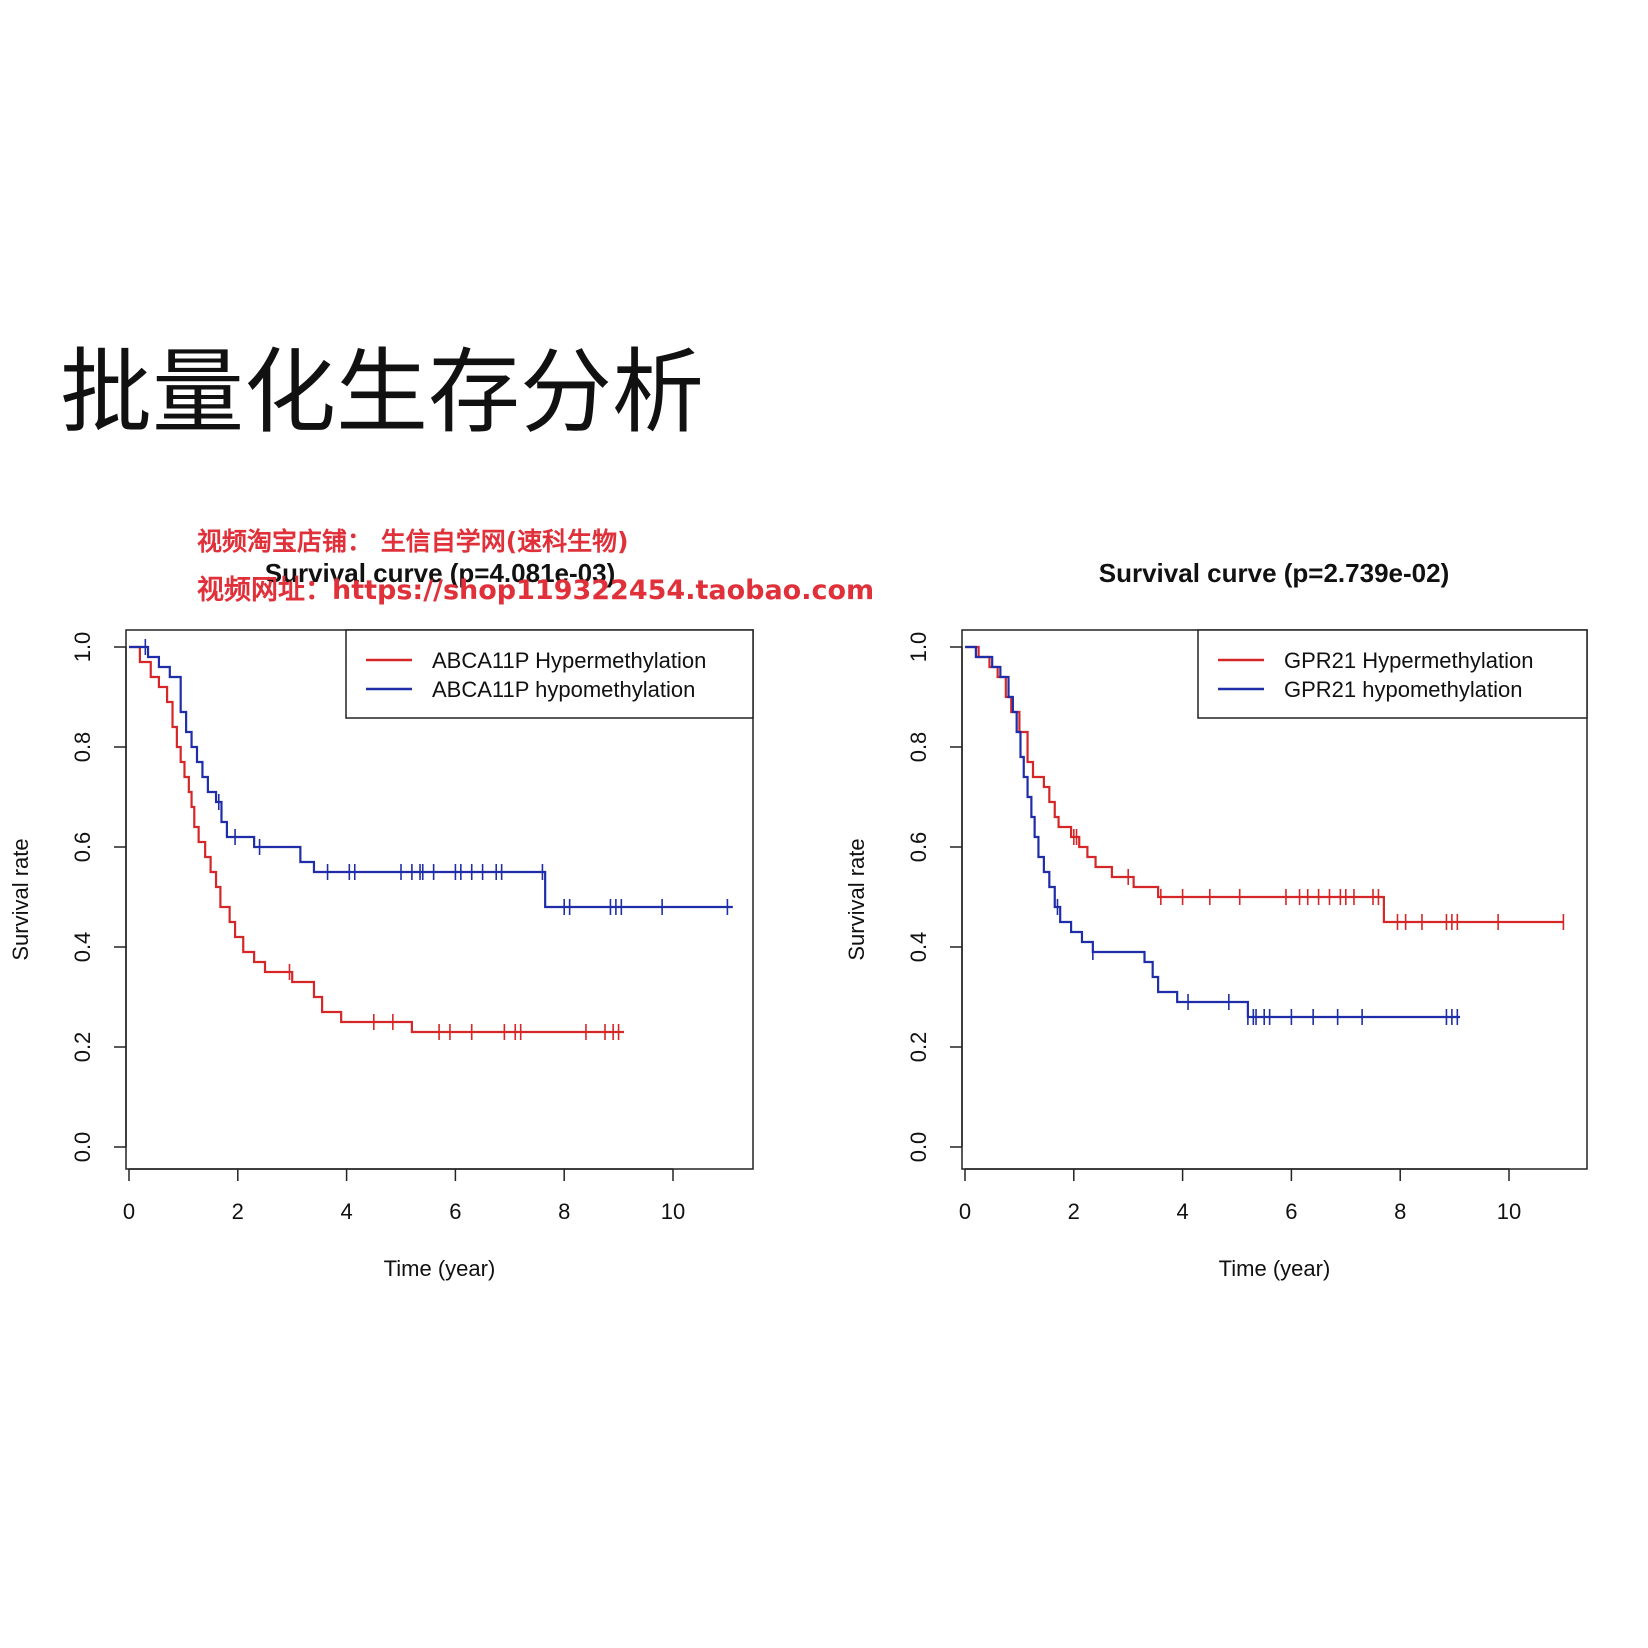 This screenshot has width=1648, height=1648. What do you see at coordinates (918, 947) in the screenshot?
I see `chart-2-y-tick-label: 0.4` at bounding box center [918, 947].